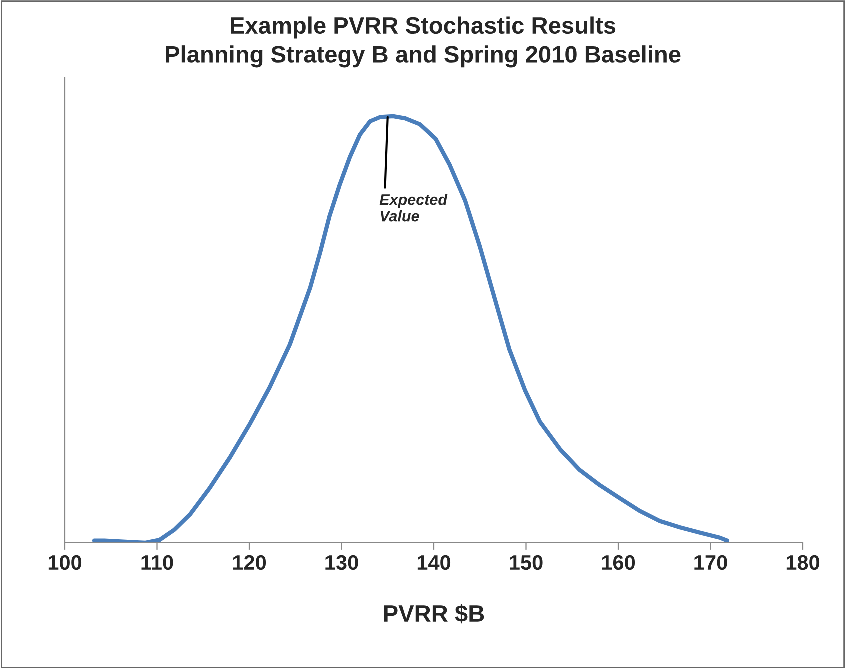  Describe the element at coordinates (423, 42) in the screenshot. I see `chart-title: Example PVRR Stochastic Results Planning Strategy B and Spring 2010 Baseline` at that location.